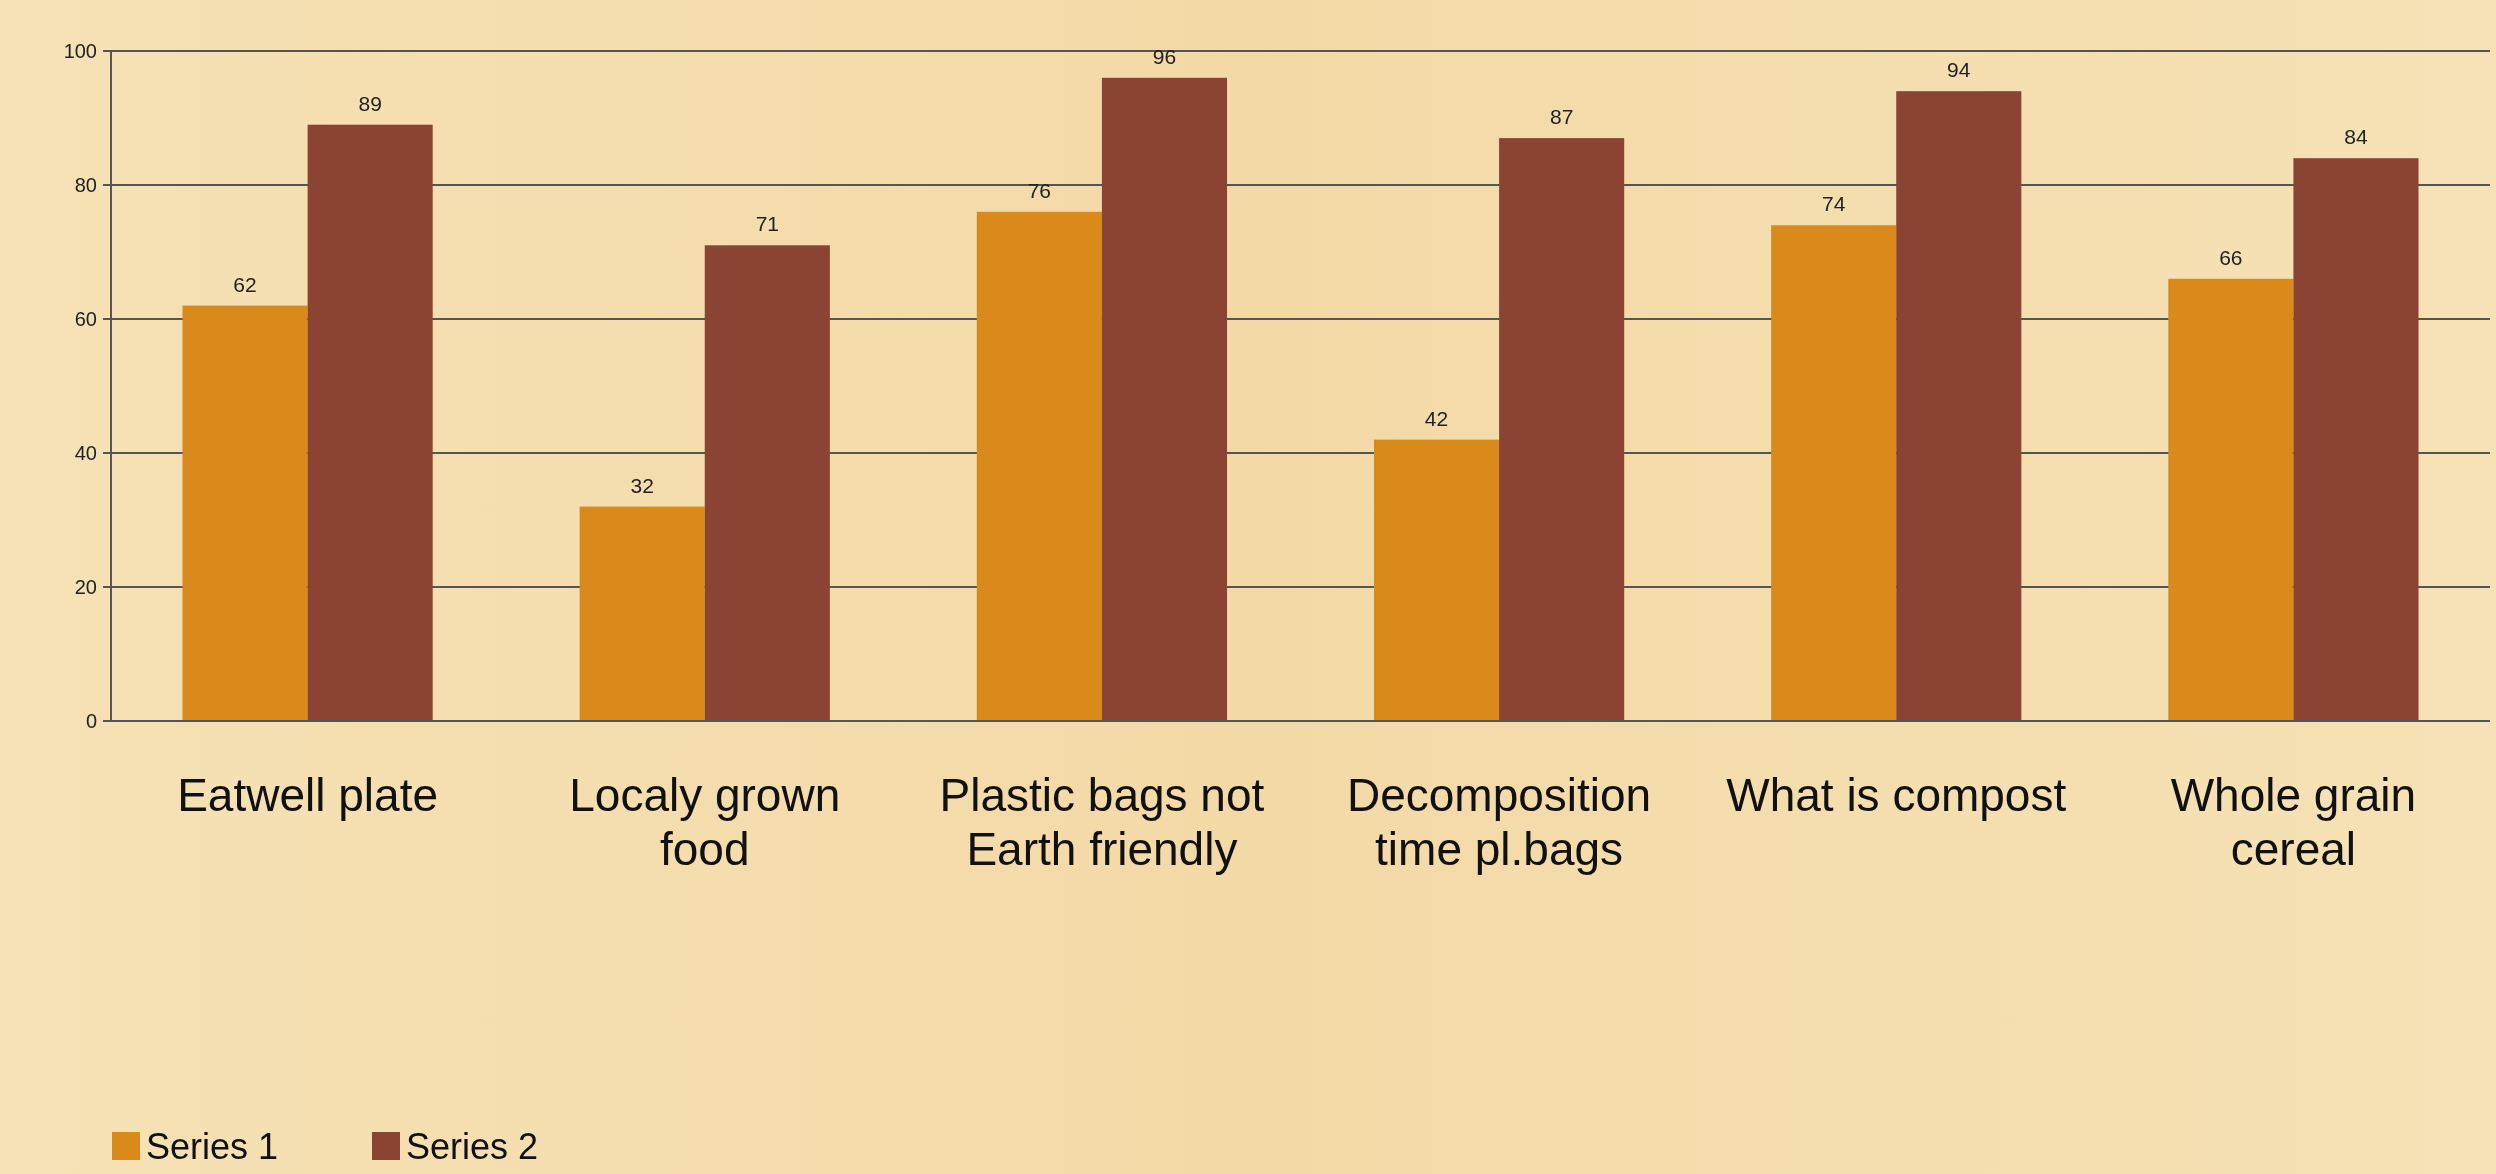 This screenshot has width=2496, height=1174. Describe the element at coordinates (1834, 204) in the screenshot. I see `data-label: 74` at that location.